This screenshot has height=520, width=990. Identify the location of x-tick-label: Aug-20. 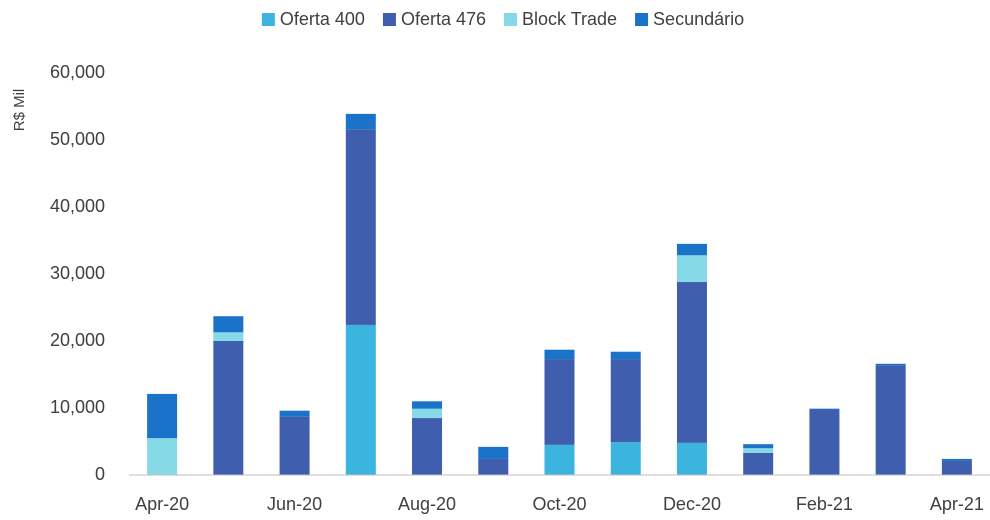
(427, 504).